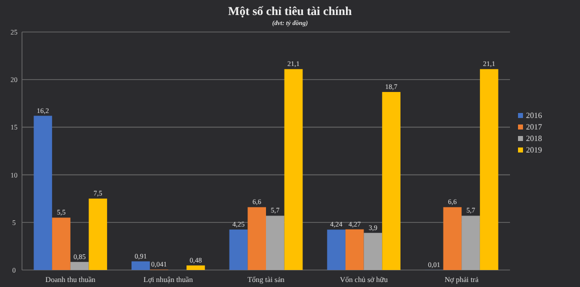 The height and width of the screenshot is (287, 580). Describe the element at coordinates (290, 11) in the screenshot. I see `chart-title: Một số chỉ tiêu tài chính` at that location.